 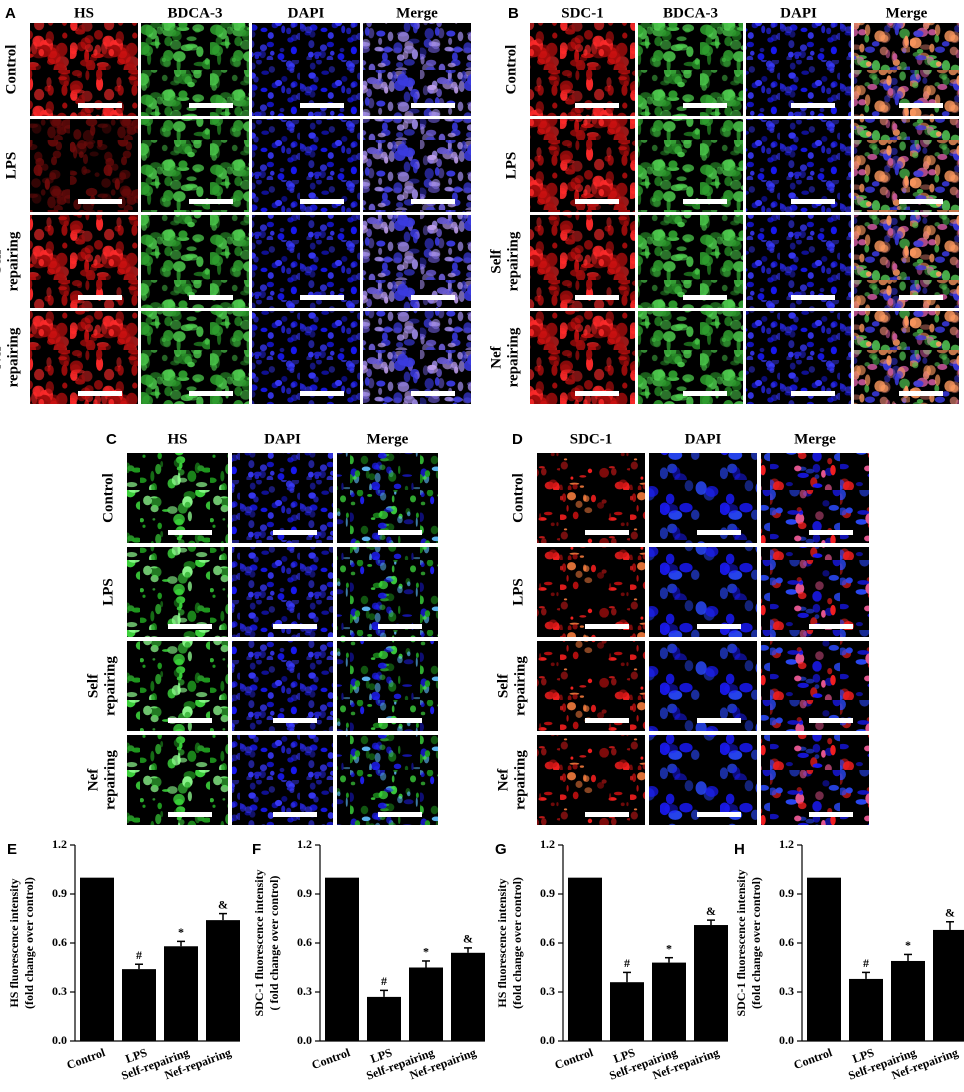 What do you see at coordinates (739, 849) in the screenshot?
I see `panel-letter: H` at bounding box center [739, 849].